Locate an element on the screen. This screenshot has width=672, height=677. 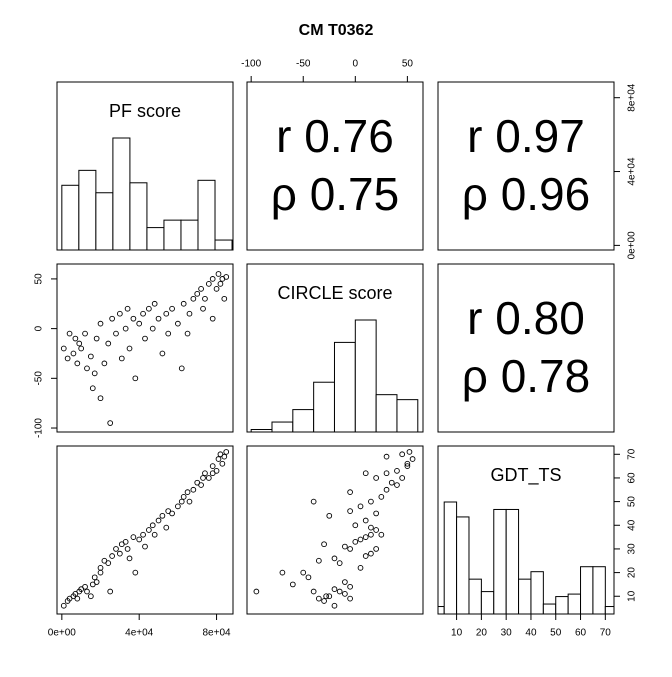
y-tick-label: 0e+00 is located at coordinates (632, 245).